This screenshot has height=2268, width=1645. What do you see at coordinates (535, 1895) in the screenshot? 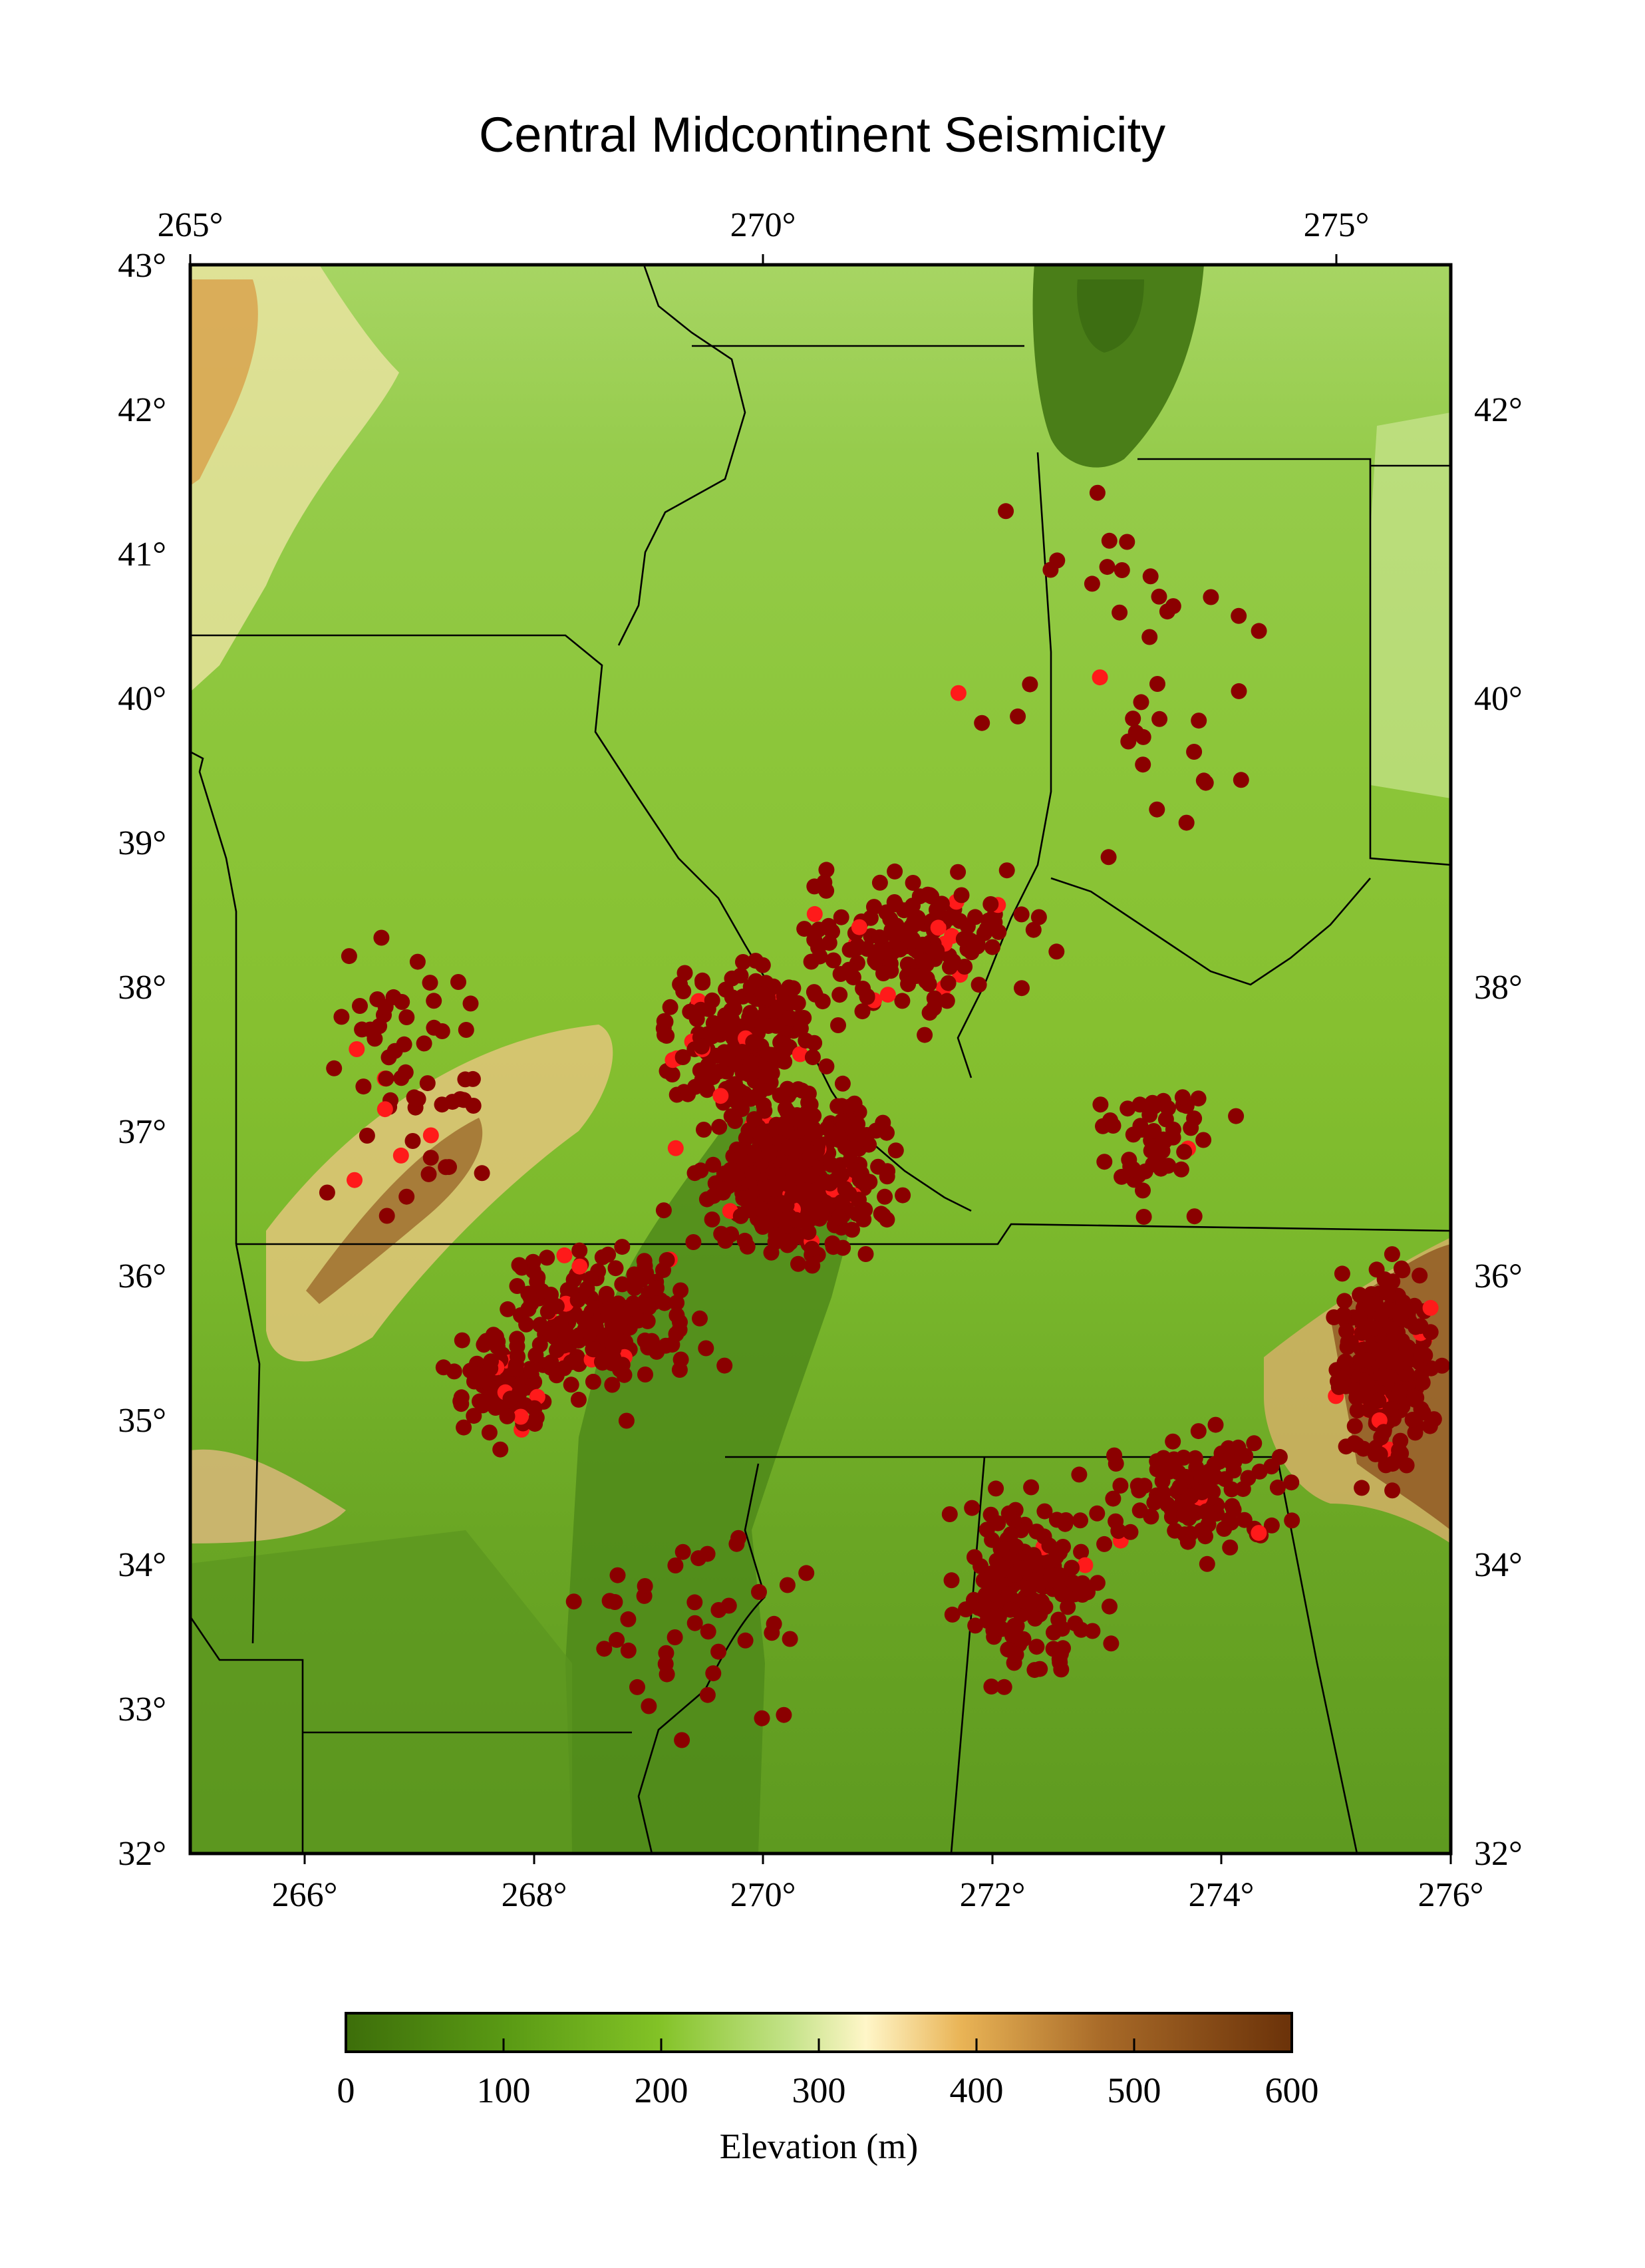
I see `bottom-tick-label: 268°` at bounding box center [535, 1895].